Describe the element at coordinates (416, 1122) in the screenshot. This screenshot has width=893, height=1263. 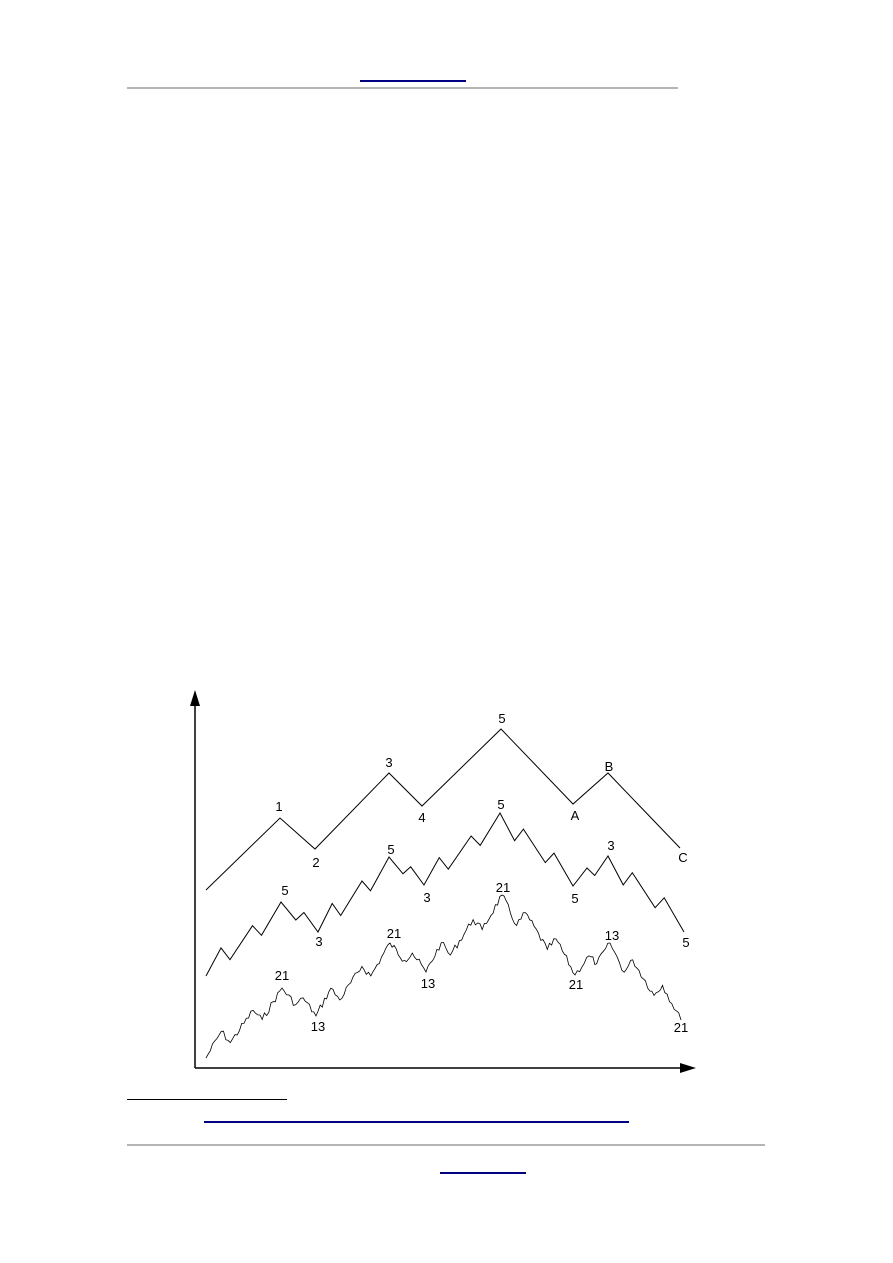
I see `footnote-link` at that location.